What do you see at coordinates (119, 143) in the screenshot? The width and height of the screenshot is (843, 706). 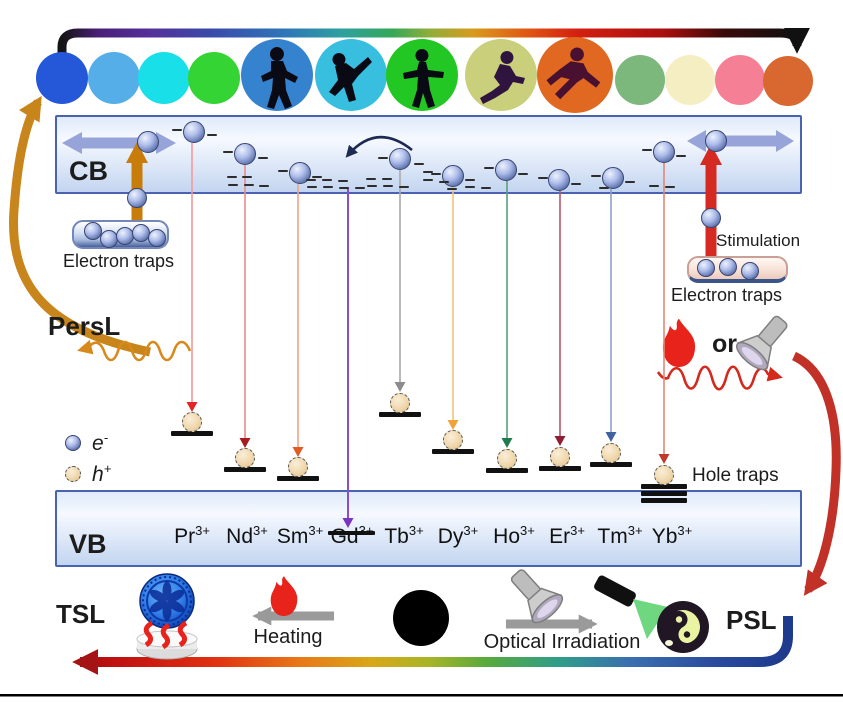 I see `cb-mobility-arrow-left` at bounding box center [119, 143].